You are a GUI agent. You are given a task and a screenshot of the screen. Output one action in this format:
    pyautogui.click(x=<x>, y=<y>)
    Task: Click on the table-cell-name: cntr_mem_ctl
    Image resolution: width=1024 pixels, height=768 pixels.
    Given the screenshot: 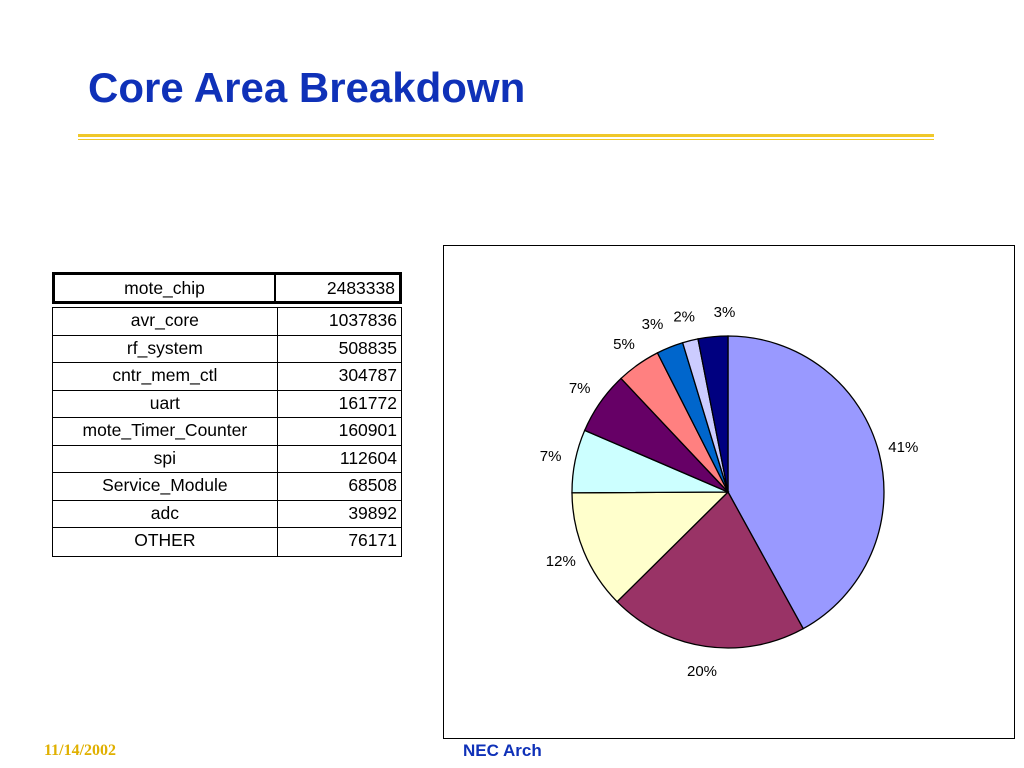 What is the action you would take?
    pyautogui.click(x=165, y=376)
    